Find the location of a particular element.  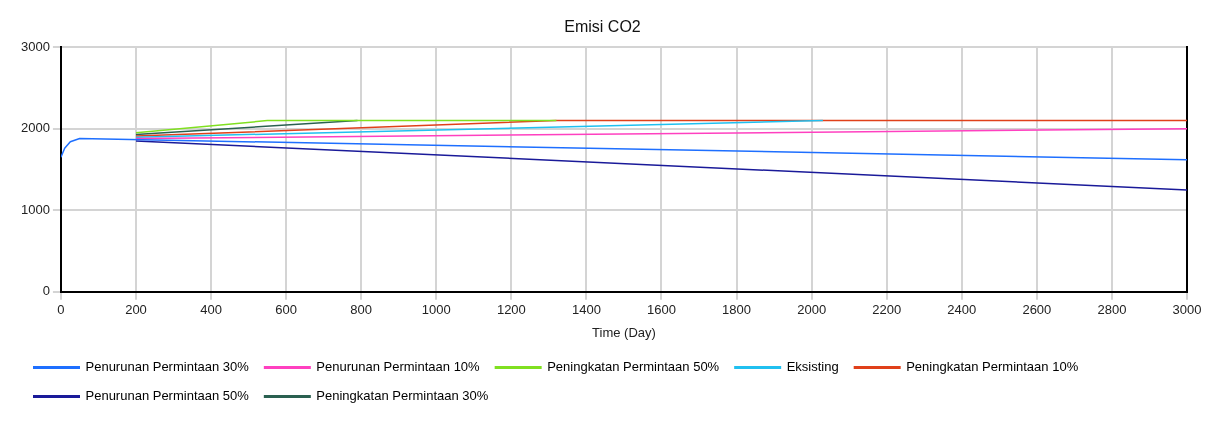

y-tick-label: 3000 is located at coordinates (35, 46).